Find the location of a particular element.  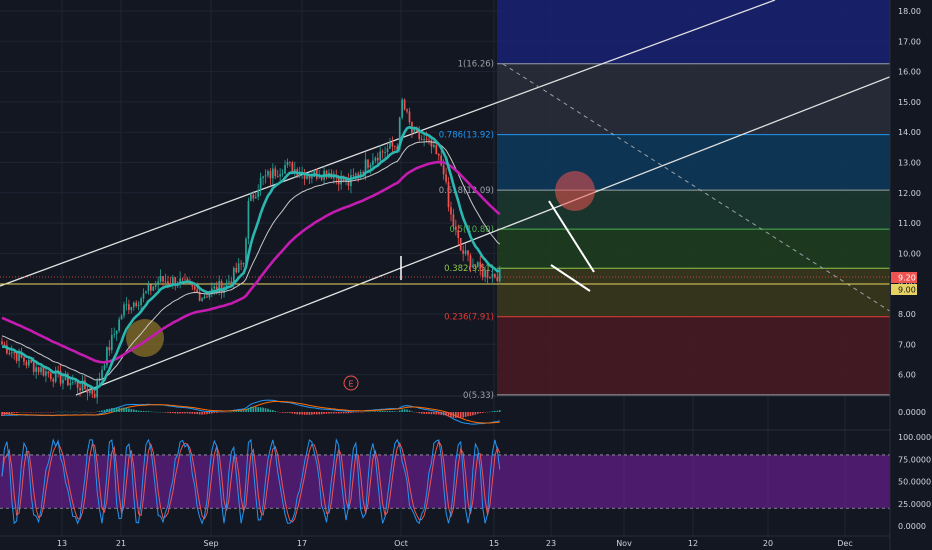

price-tick-label: 14.00 is located at coordinates (909, 132).